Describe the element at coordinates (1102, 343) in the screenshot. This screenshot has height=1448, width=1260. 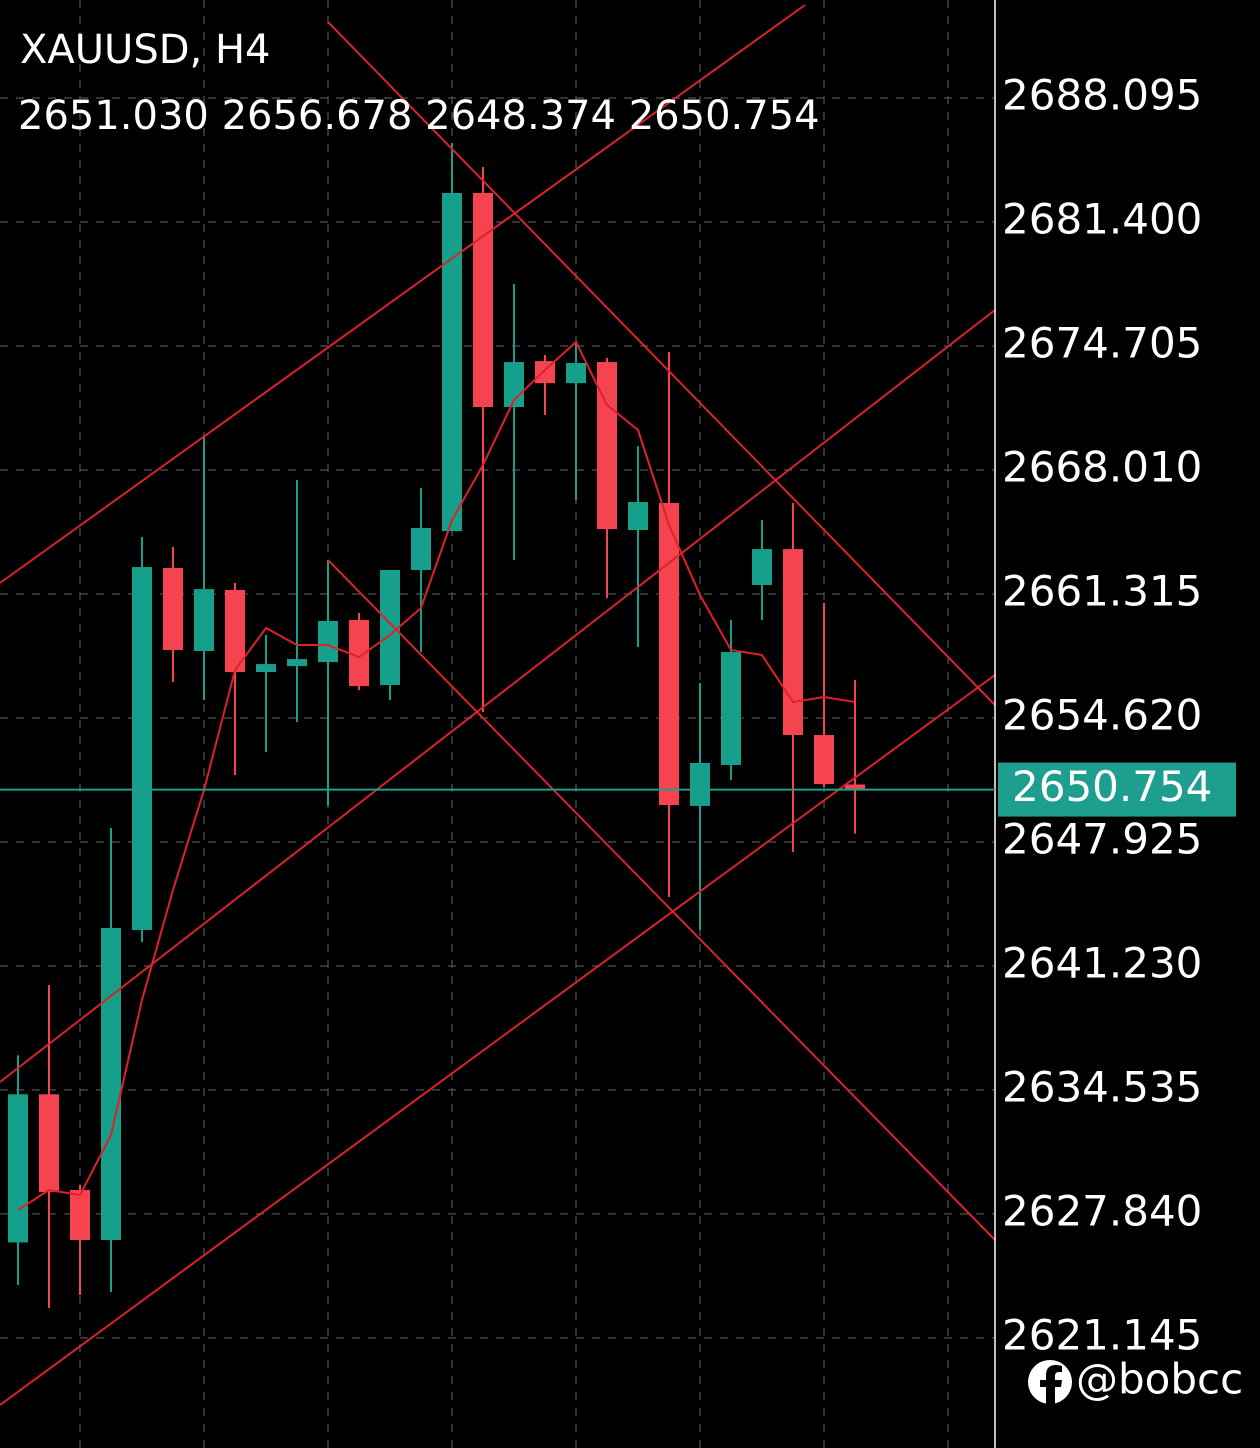
I see `y-tick-label: 2674.705` at that location.